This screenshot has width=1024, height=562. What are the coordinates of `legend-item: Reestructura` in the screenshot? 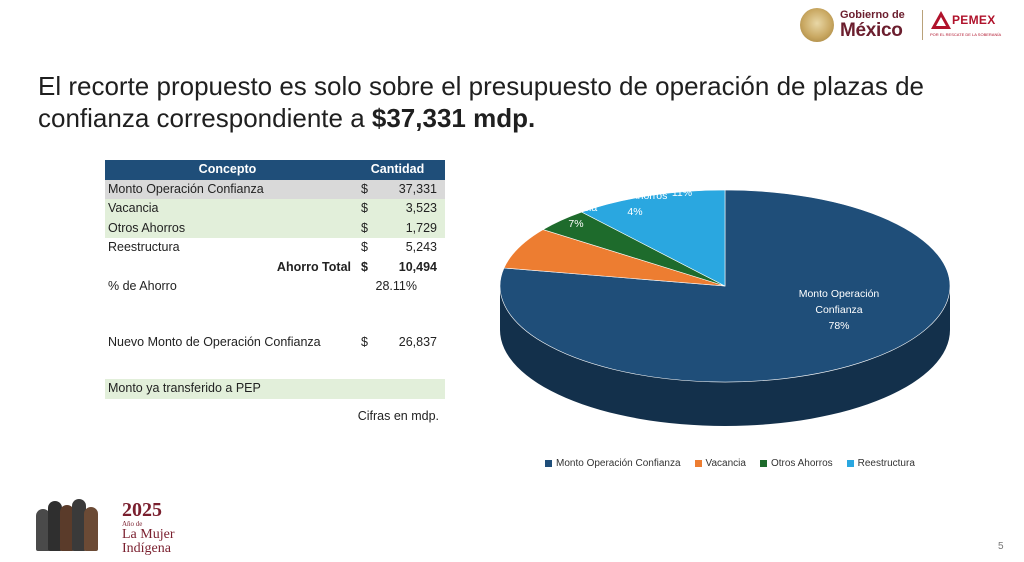 It's located at (880, 463).